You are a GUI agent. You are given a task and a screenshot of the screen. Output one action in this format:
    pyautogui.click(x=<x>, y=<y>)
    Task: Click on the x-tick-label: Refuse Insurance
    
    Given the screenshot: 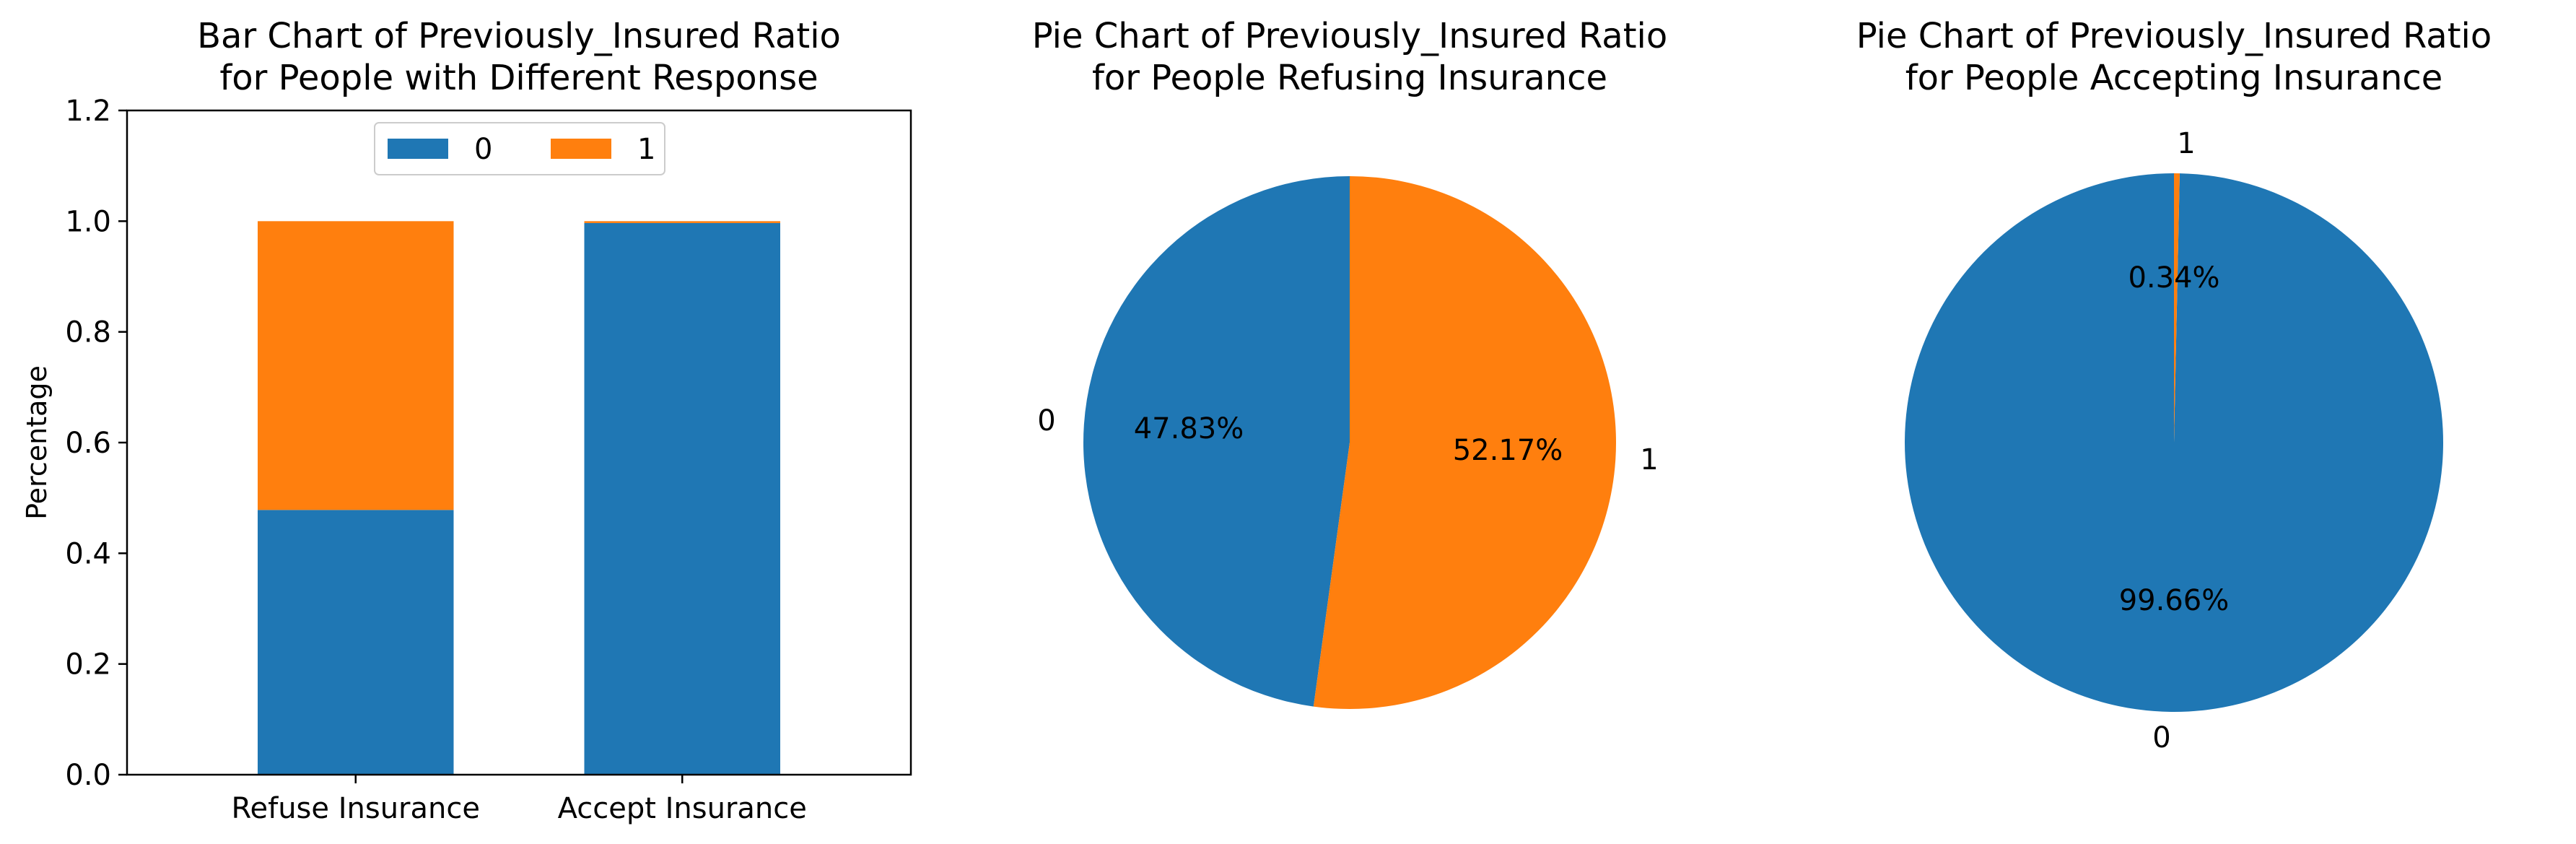 What is the action you would take?
    pyautogui.click(x=356, y=808)
    